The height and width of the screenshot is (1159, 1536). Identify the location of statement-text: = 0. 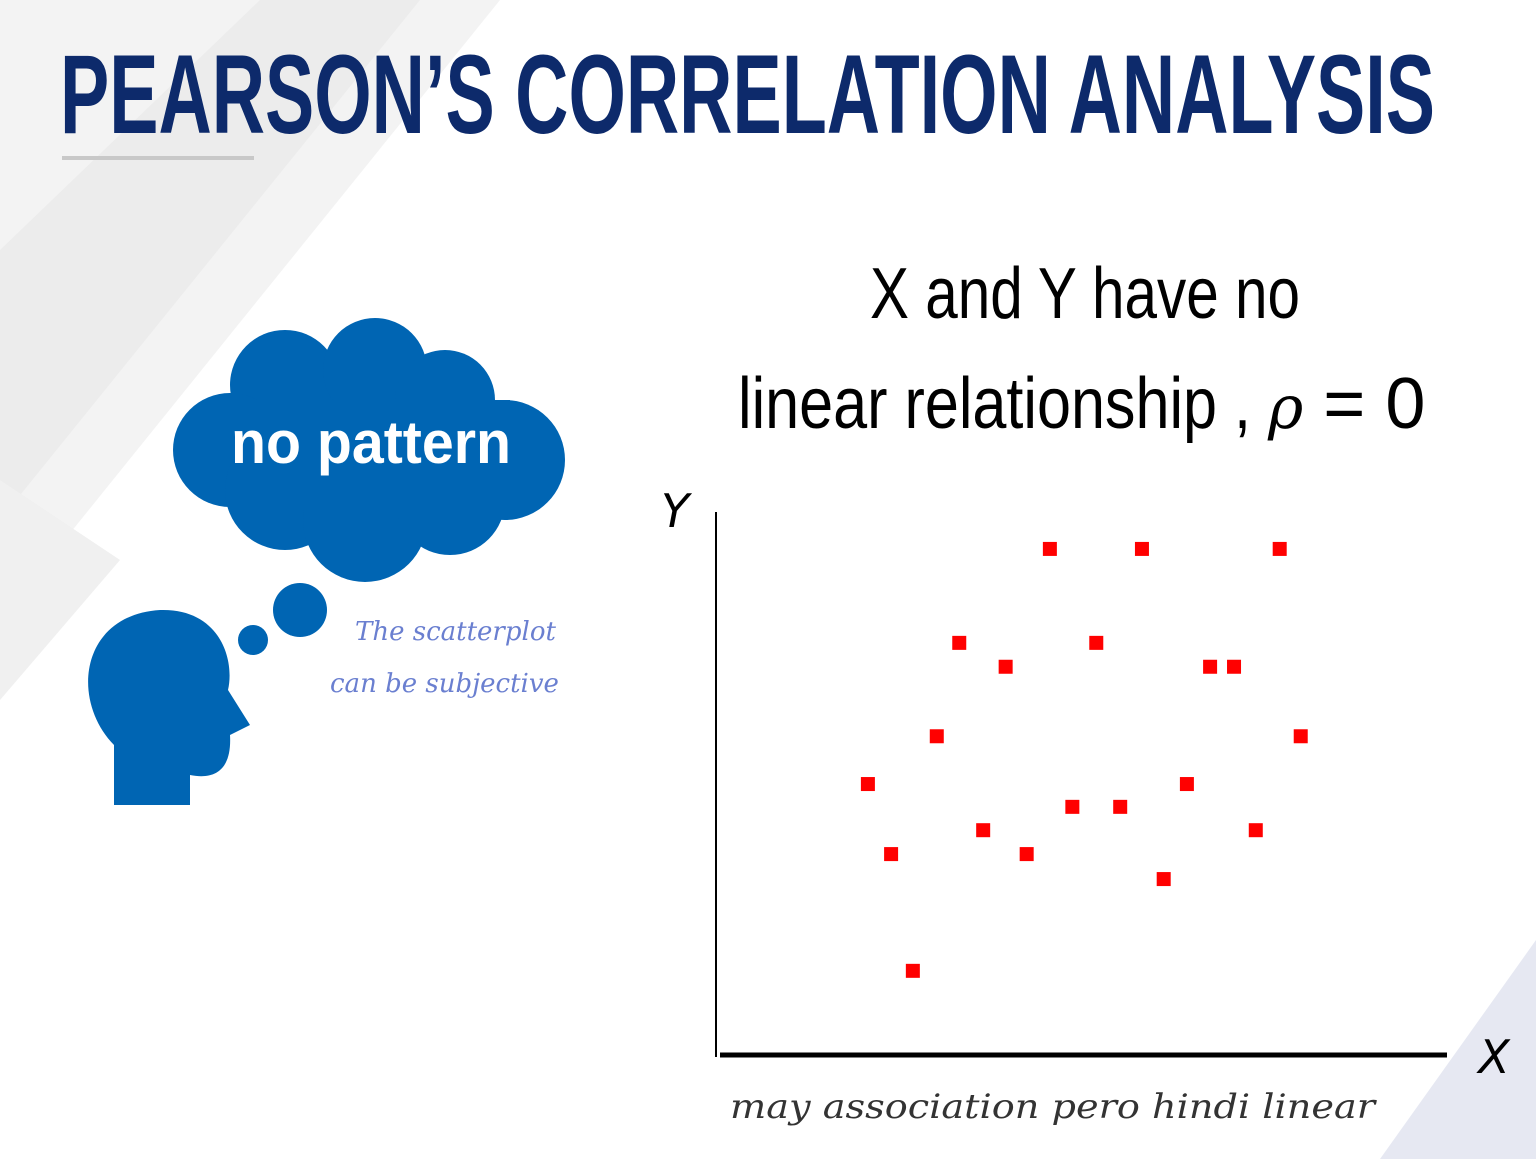
(1364, 404).